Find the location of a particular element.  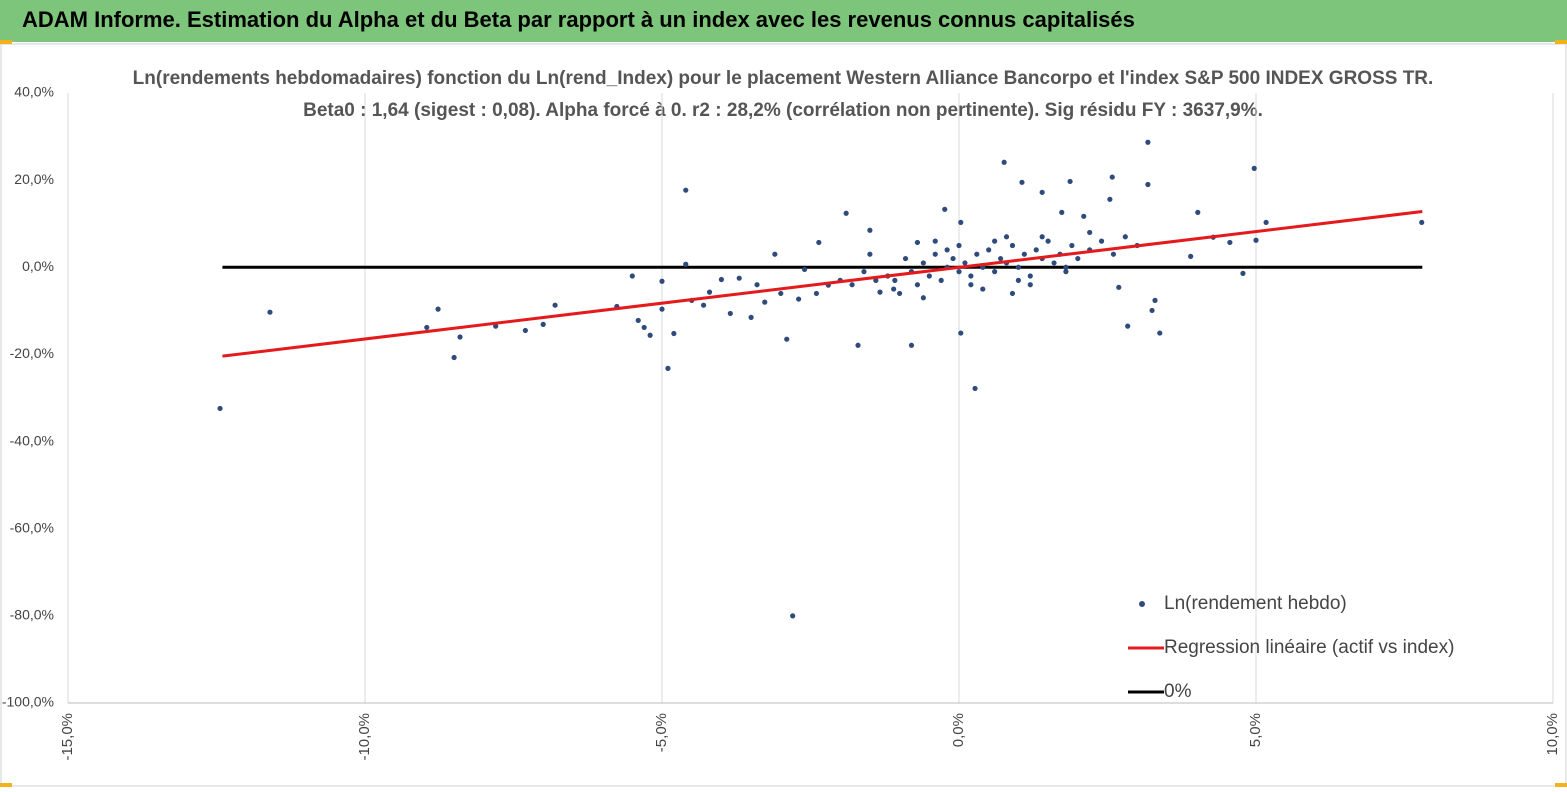

y-tick-label: -80,0% is located at coordinates (32, 615).